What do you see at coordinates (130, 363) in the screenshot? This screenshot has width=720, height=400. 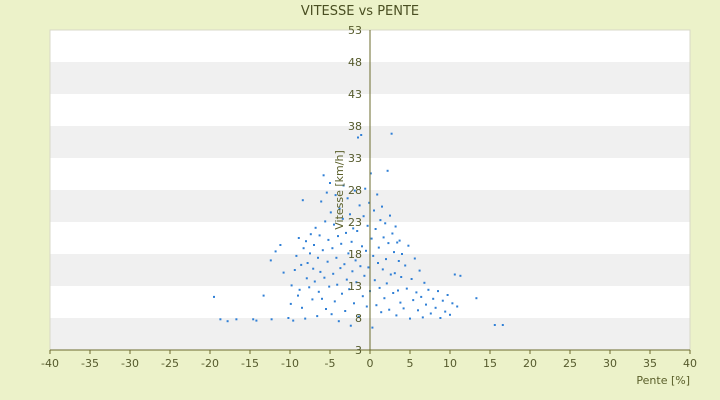 I see `x-tick-label: -30` at bounding box center [130, 363].